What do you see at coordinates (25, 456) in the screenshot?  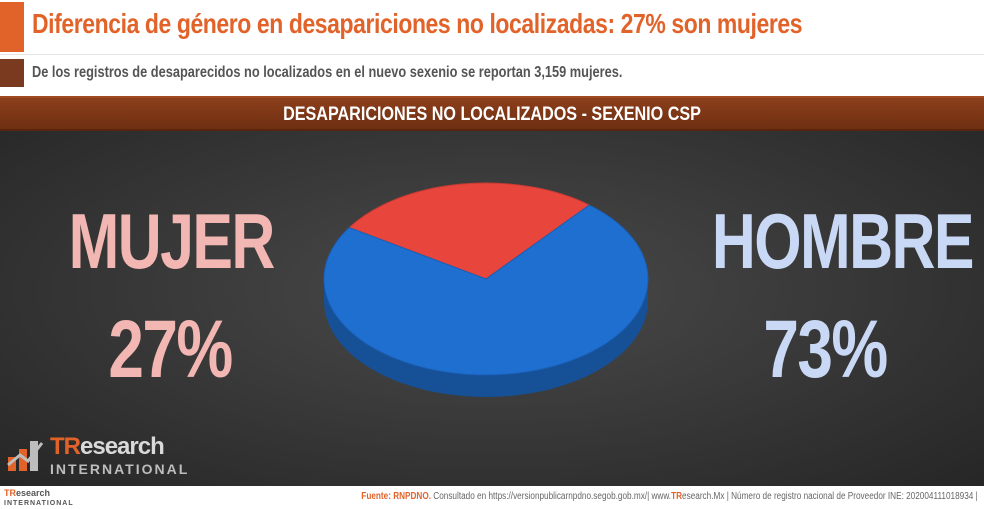 I see `logo-bars-icon` at bounding box center [25, 456].